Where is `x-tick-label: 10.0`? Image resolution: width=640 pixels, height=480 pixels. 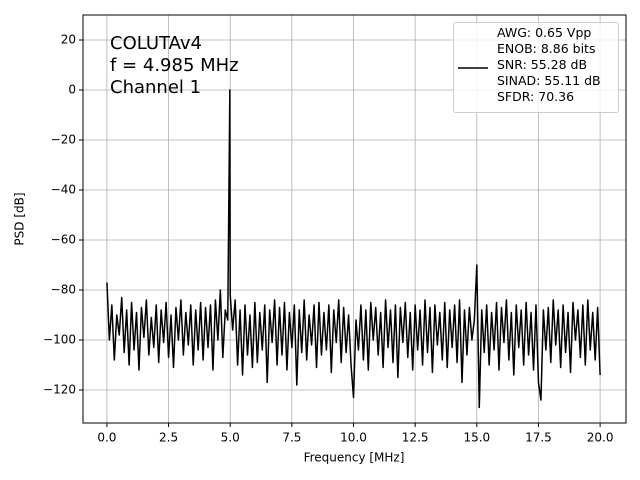
x-tick-label: 10.0 is located at coordinates (353, 438).